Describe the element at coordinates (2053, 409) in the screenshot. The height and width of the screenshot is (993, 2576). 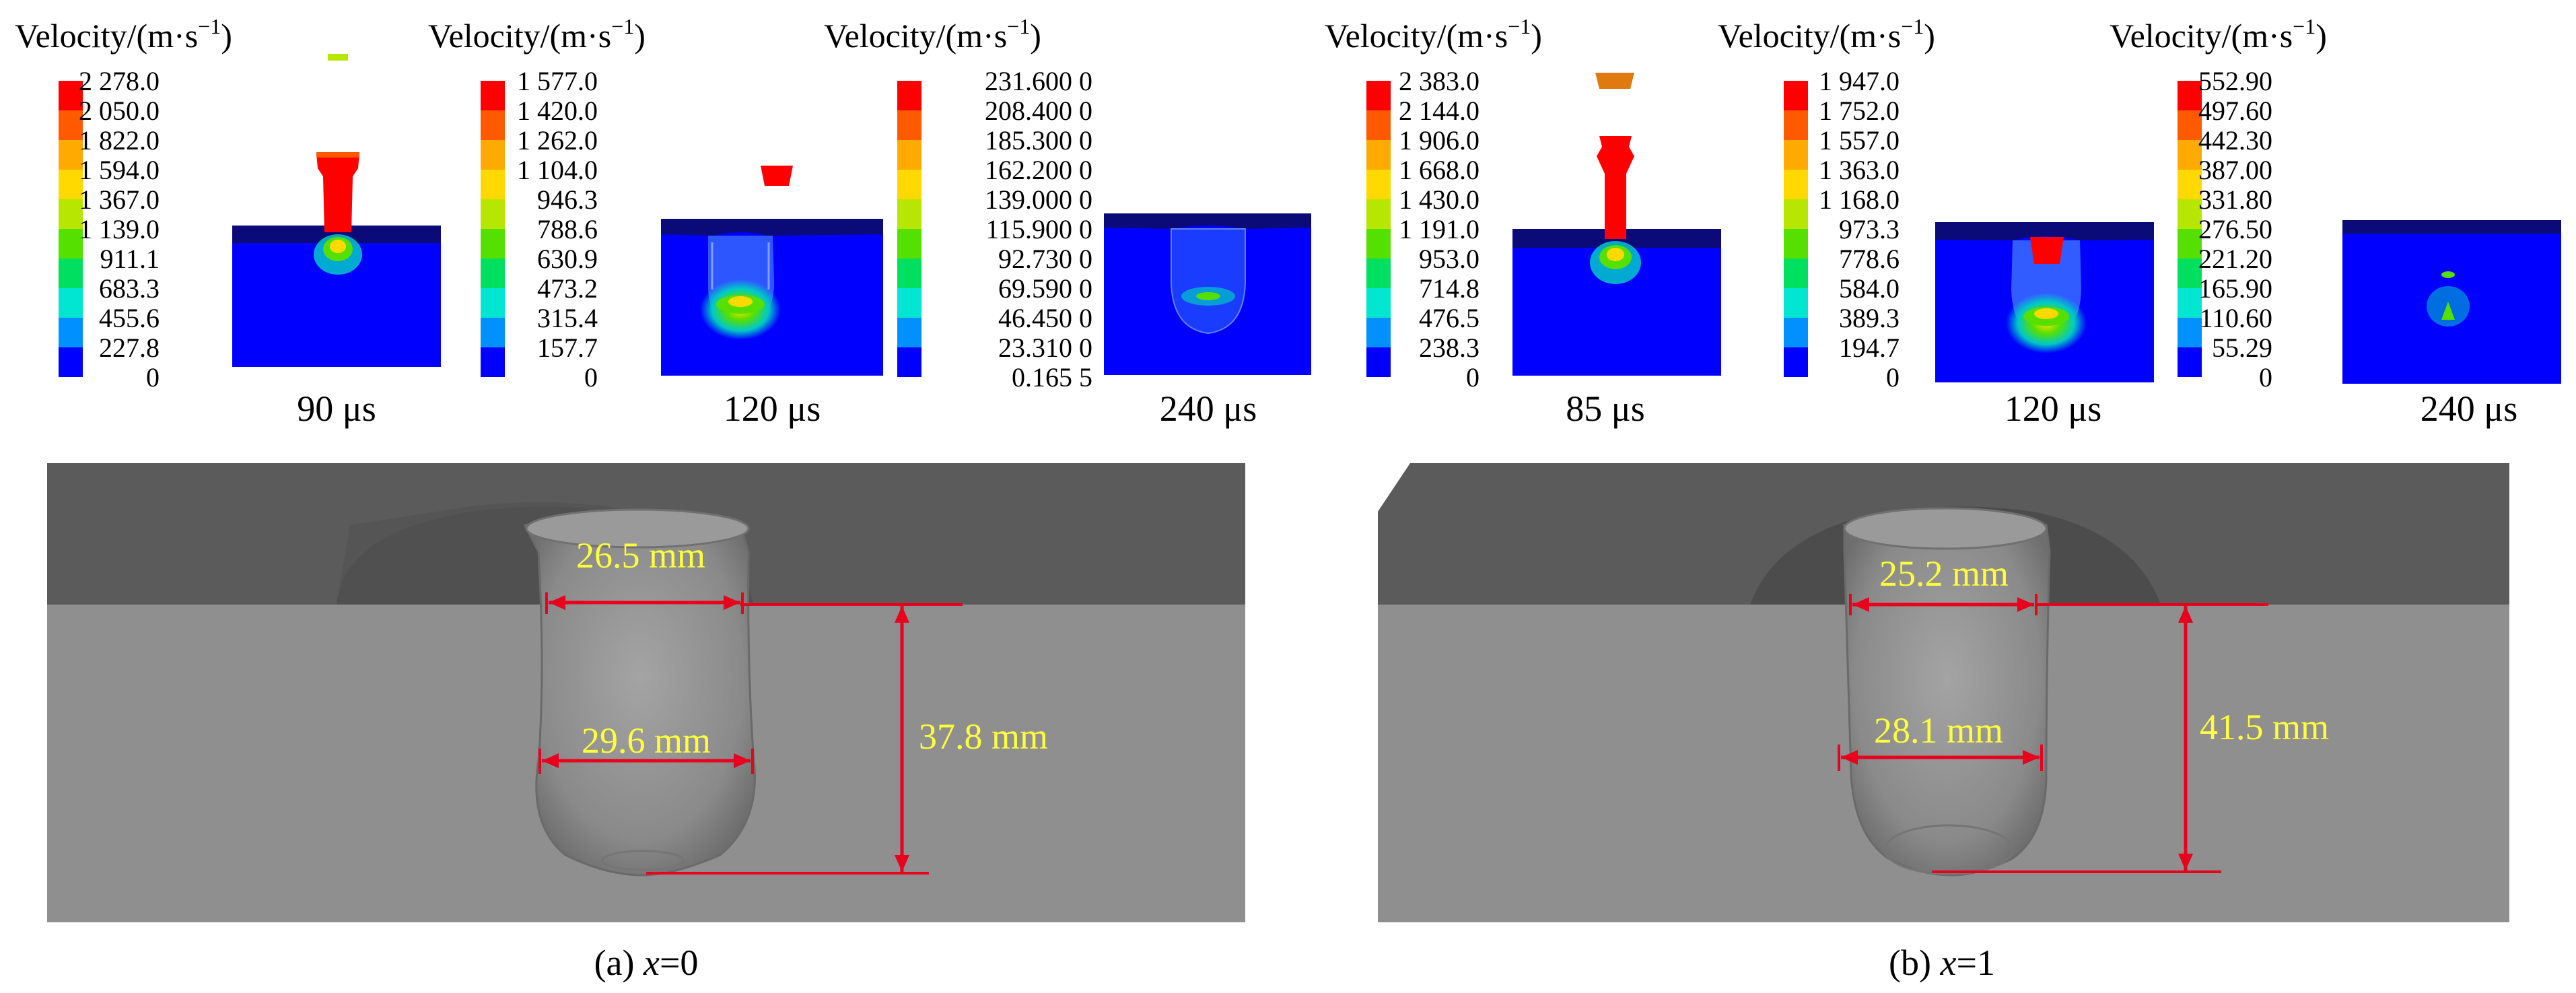
I see `time-label: 120 μs` at that location.